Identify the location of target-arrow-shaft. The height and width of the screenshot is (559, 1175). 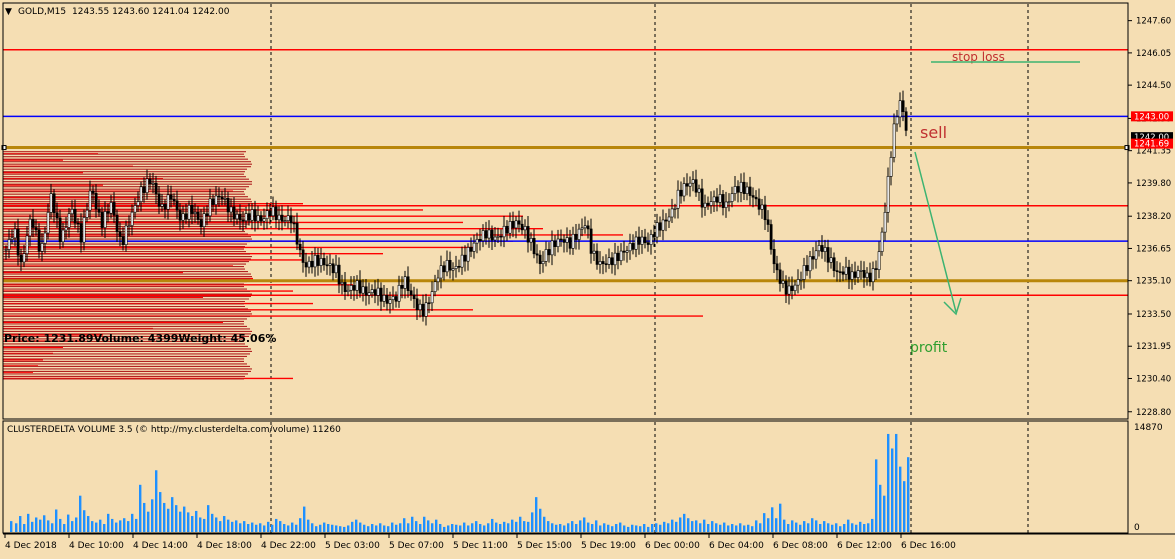
(935, 232).